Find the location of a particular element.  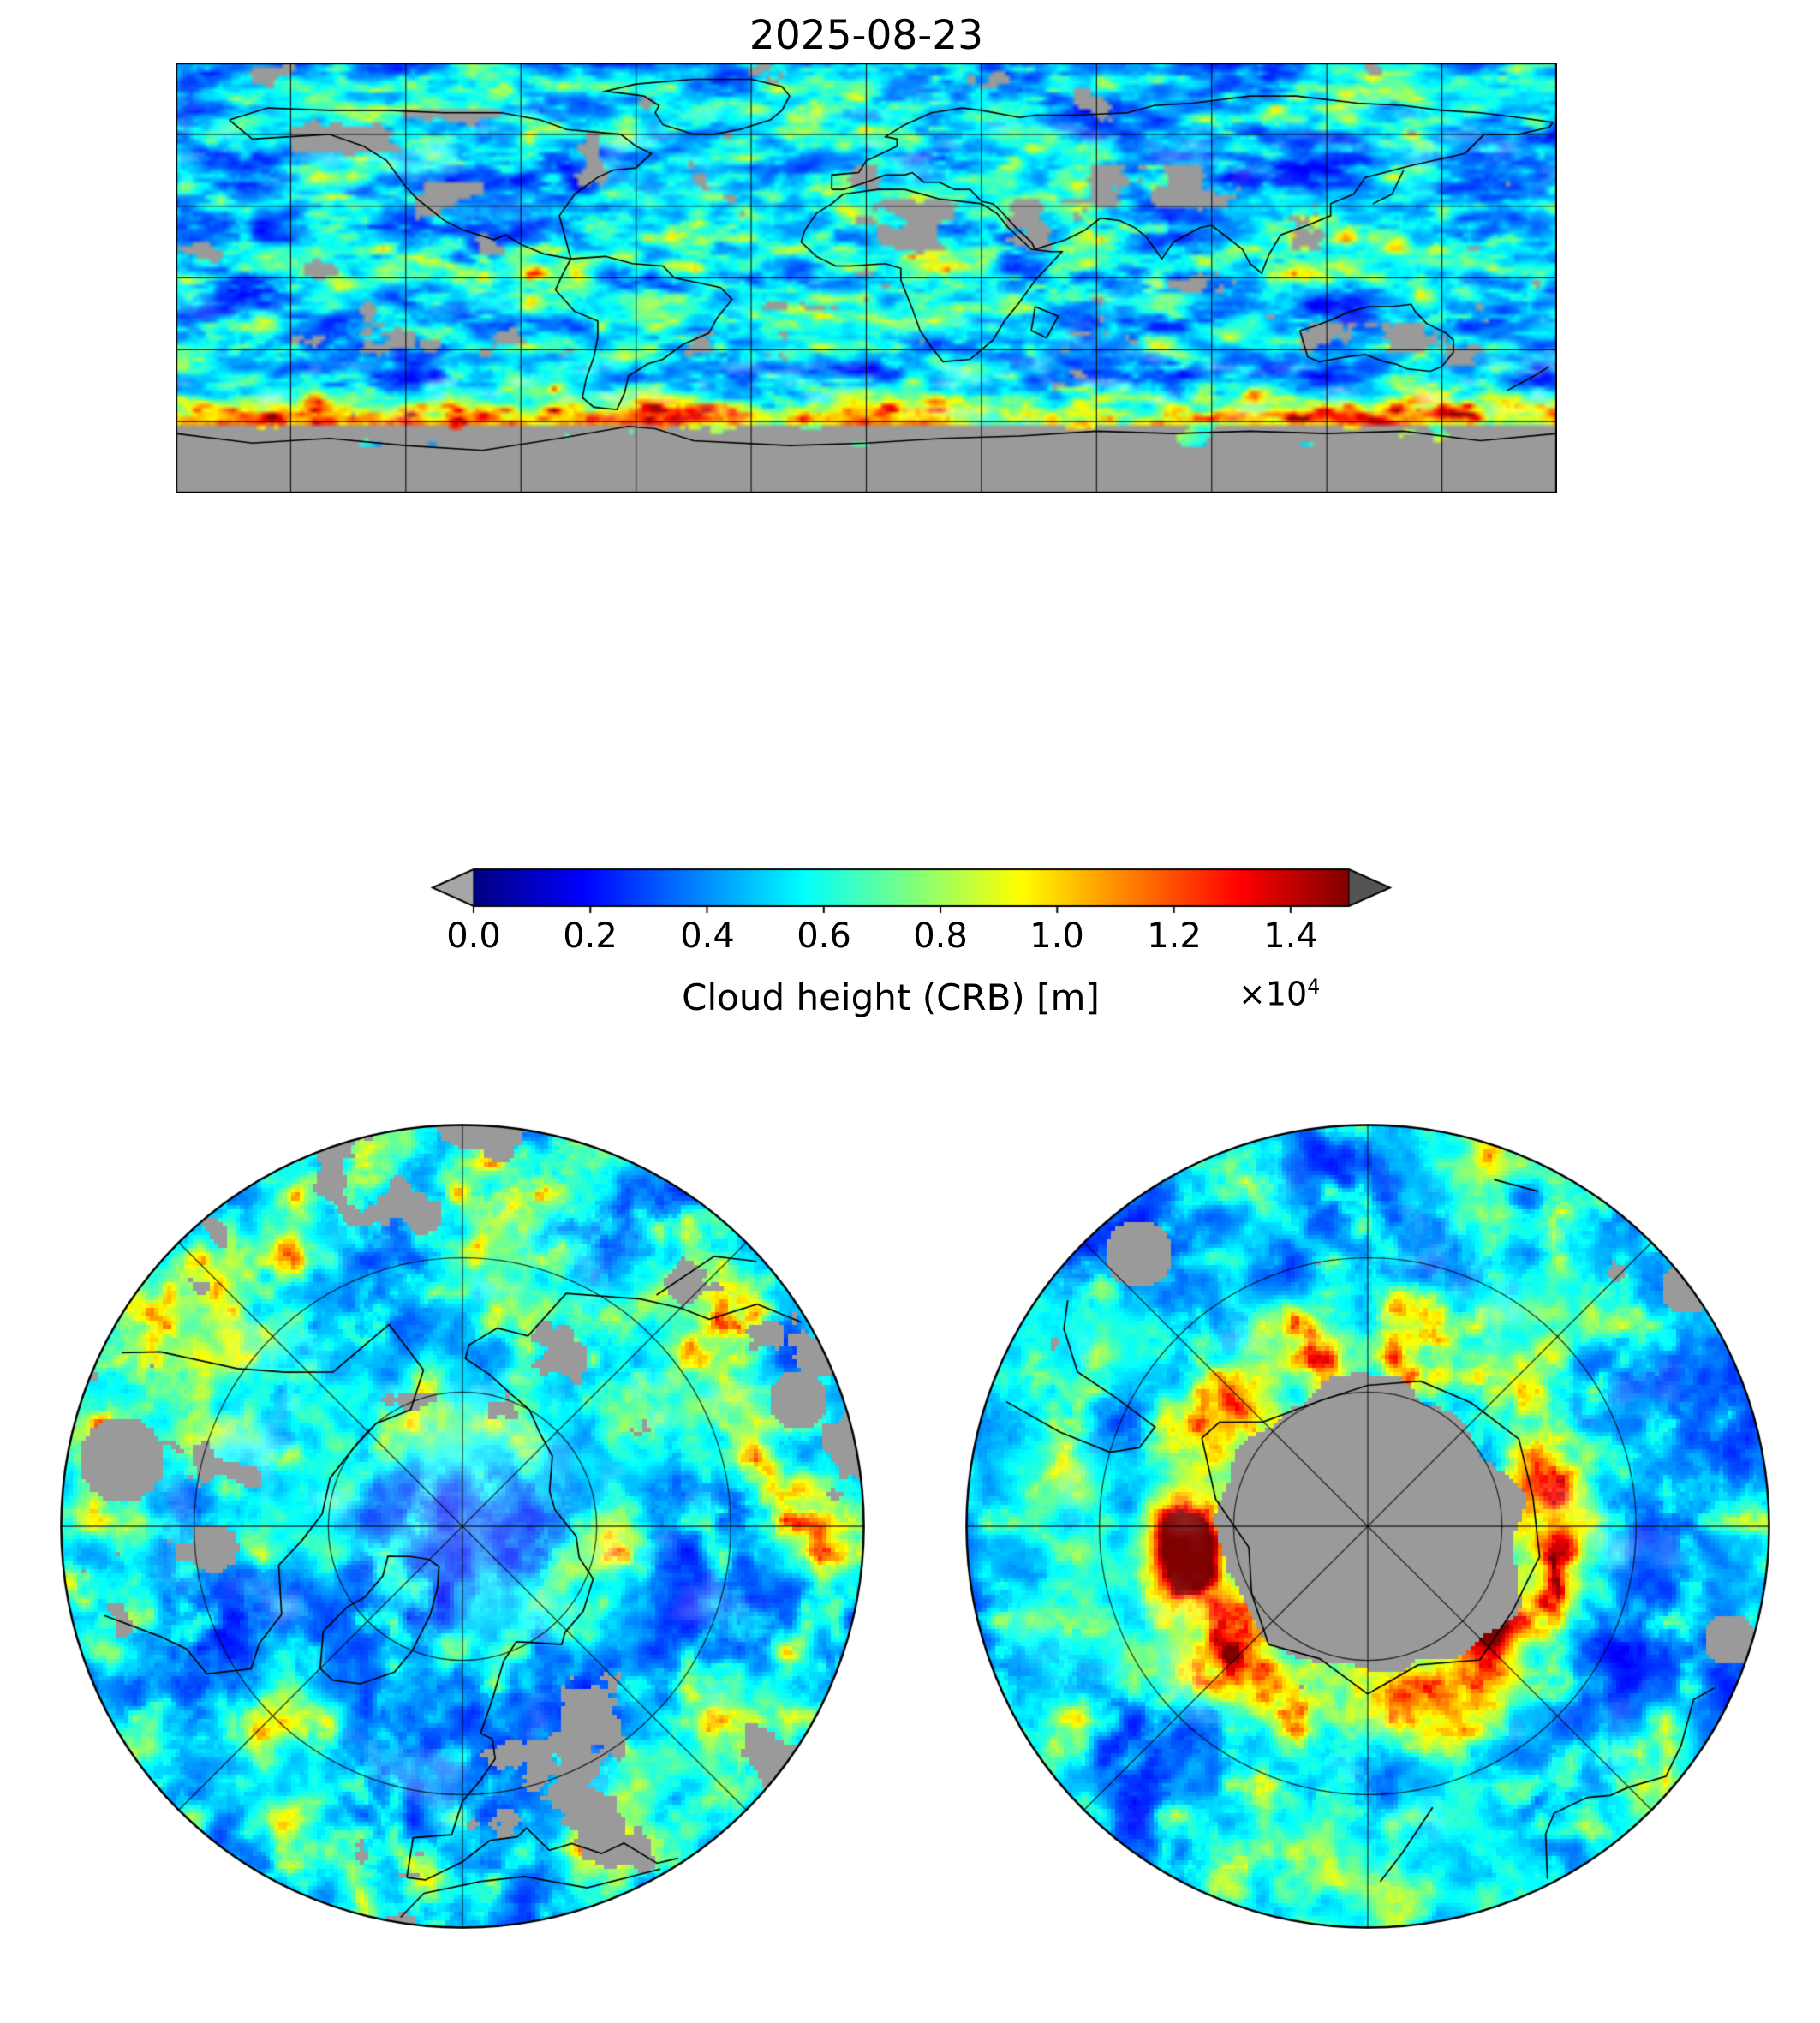

figure-title: 2025-08-23 is located at coordinates (866, 35).